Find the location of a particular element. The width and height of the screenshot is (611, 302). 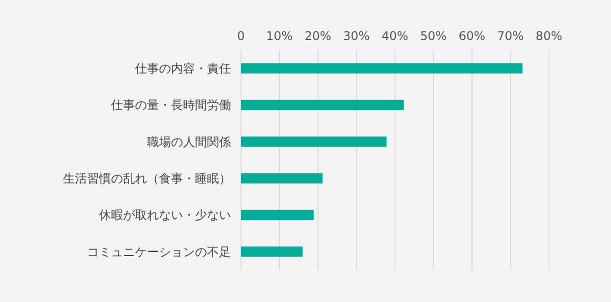

y-tick-label: 生活習慣の乱れ（食事・睡眠） is located at coordinates (147, 179).